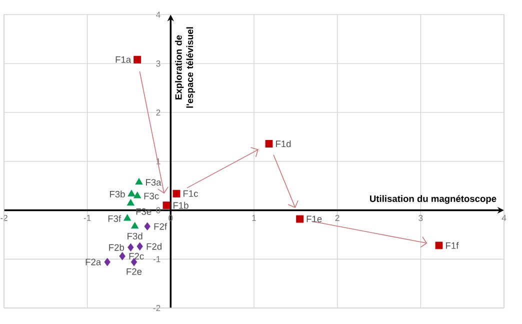 The height and width of the screenshot is (324, 522). What do you see at coordinates (136, 256) in the screenshot?
I see `annotation: F2c` at bounding box center [136, 256].